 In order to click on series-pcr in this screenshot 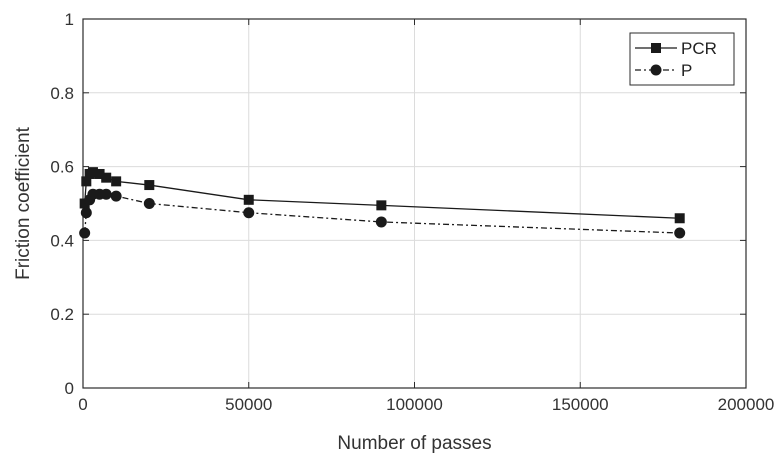, I will do `click(382, 195)`.